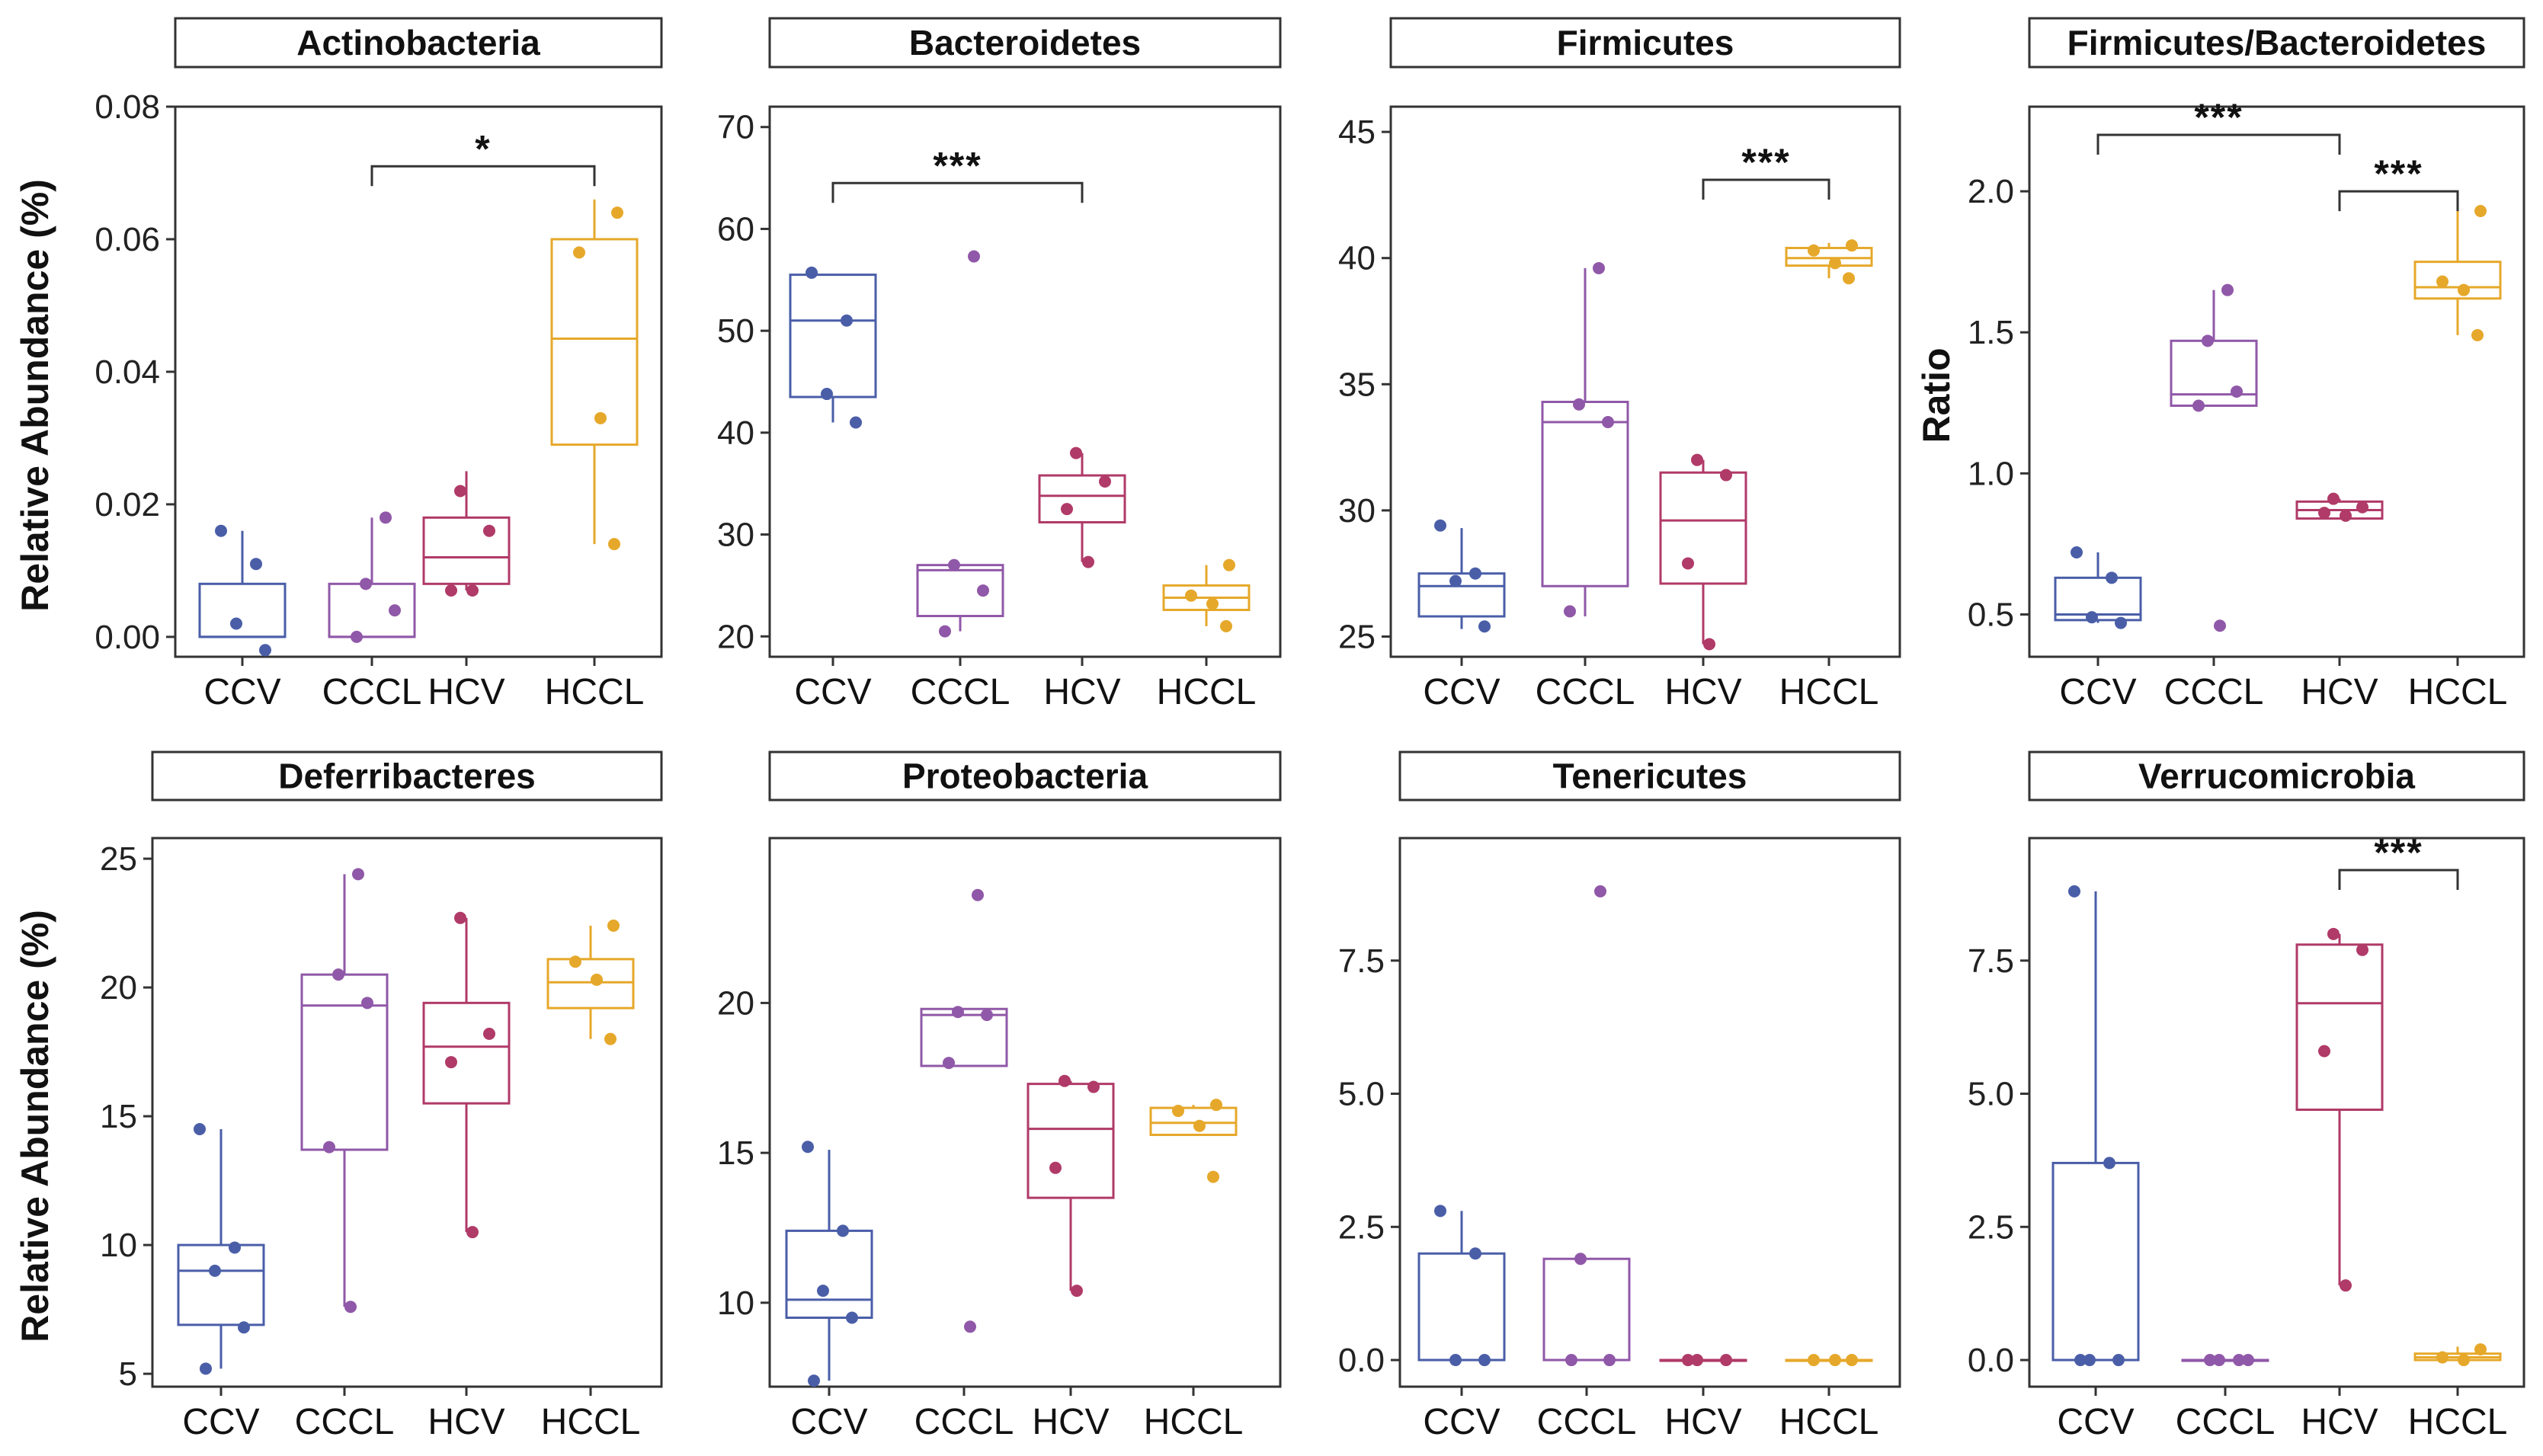 This screenshot has width=2543, height=1456. I want to click on y-tick-label: 70, so click(735, 127).